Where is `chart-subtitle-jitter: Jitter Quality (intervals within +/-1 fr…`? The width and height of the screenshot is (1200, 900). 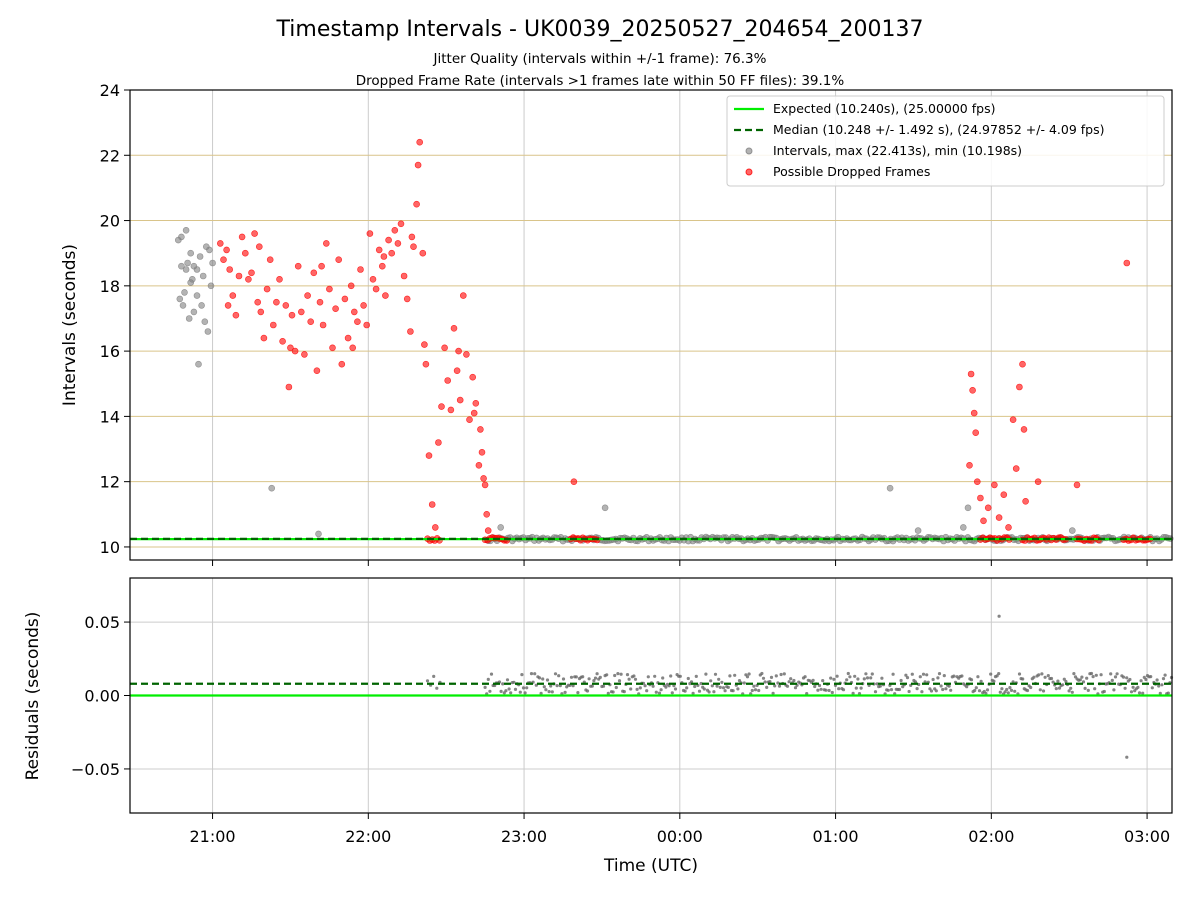 chart-subtitle-jitter: Jitter Quality (intervals within +/-1 fr… is located at coordinates (600, 59).